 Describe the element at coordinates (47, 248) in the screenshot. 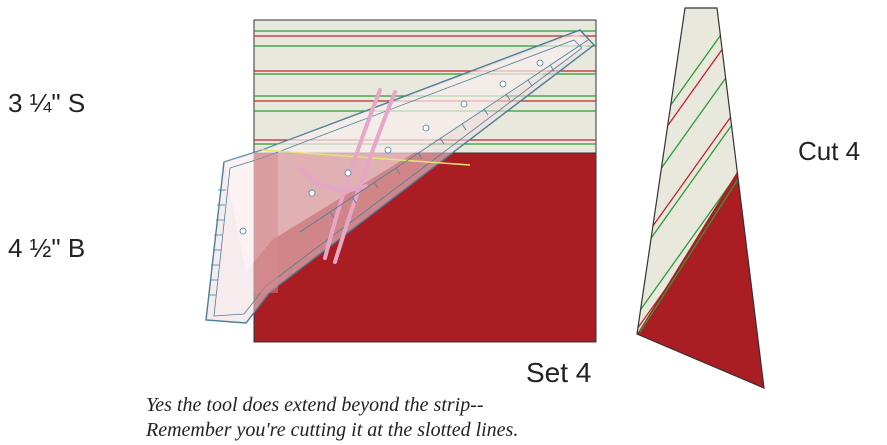

I see `strip-bottom-label: 4 ½" B` at that location.